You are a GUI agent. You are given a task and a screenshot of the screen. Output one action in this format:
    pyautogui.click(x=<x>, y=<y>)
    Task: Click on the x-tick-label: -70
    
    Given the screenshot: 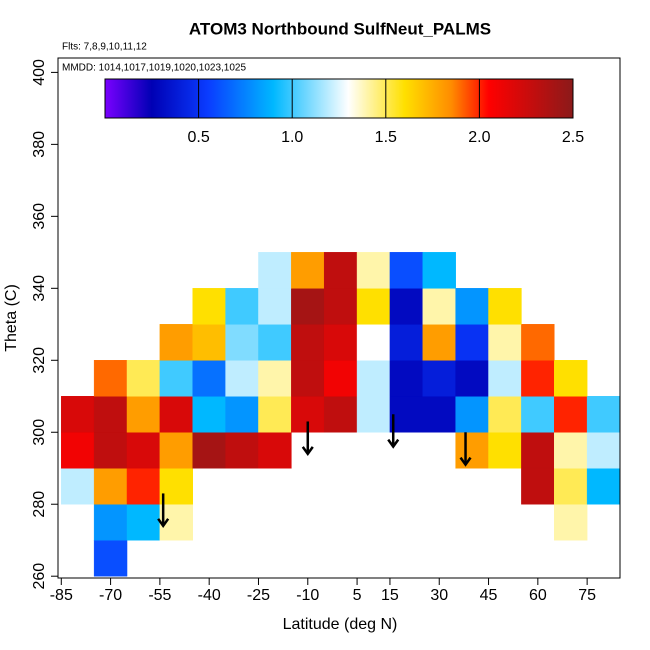 What is the action you would take?
    pyautogui.click(x=110, y=595)
    